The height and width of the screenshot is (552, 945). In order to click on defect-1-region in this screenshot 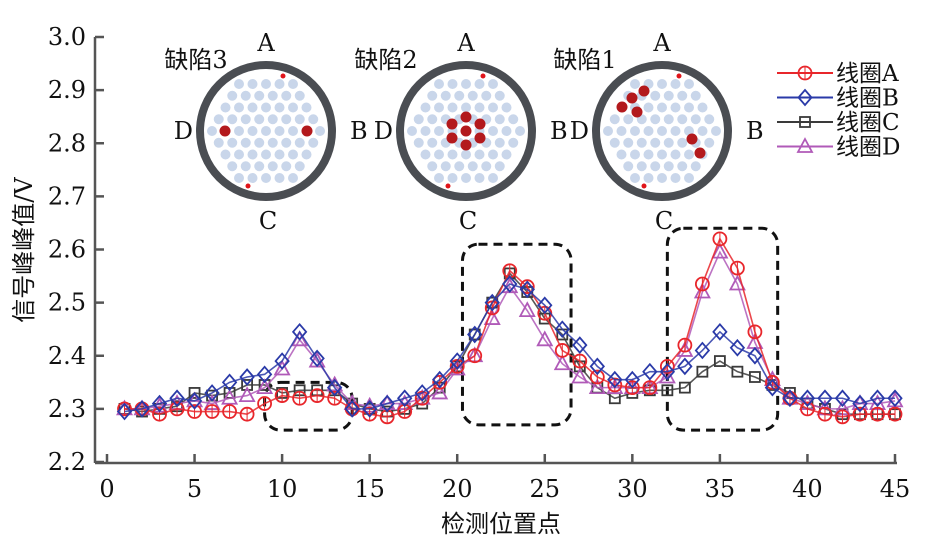, I will do `click(722, 329)`.